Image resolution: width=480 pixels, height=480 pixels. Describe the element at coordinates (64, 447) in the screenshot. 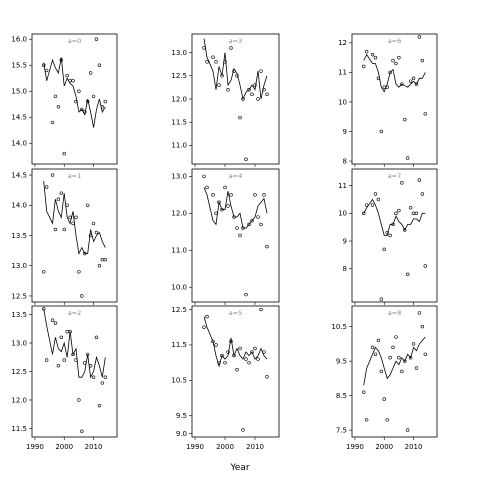

I see `panel-a2-xtick-label: 2000` at that location.